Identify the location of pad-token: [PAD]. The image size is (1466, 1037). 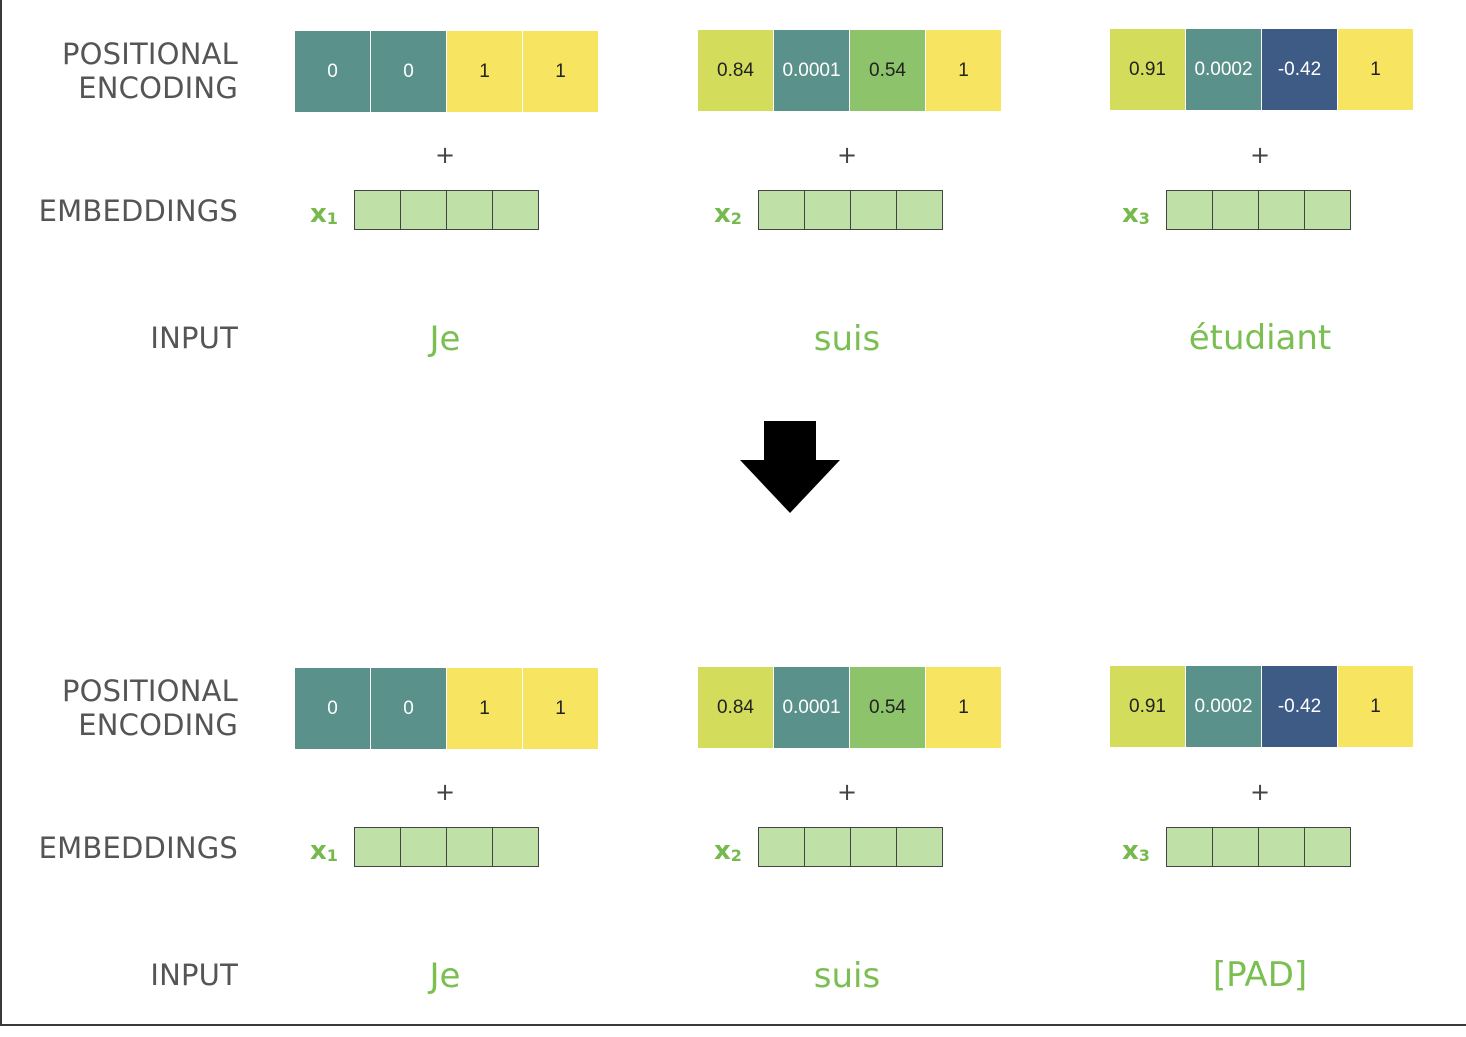
(1260, 975).